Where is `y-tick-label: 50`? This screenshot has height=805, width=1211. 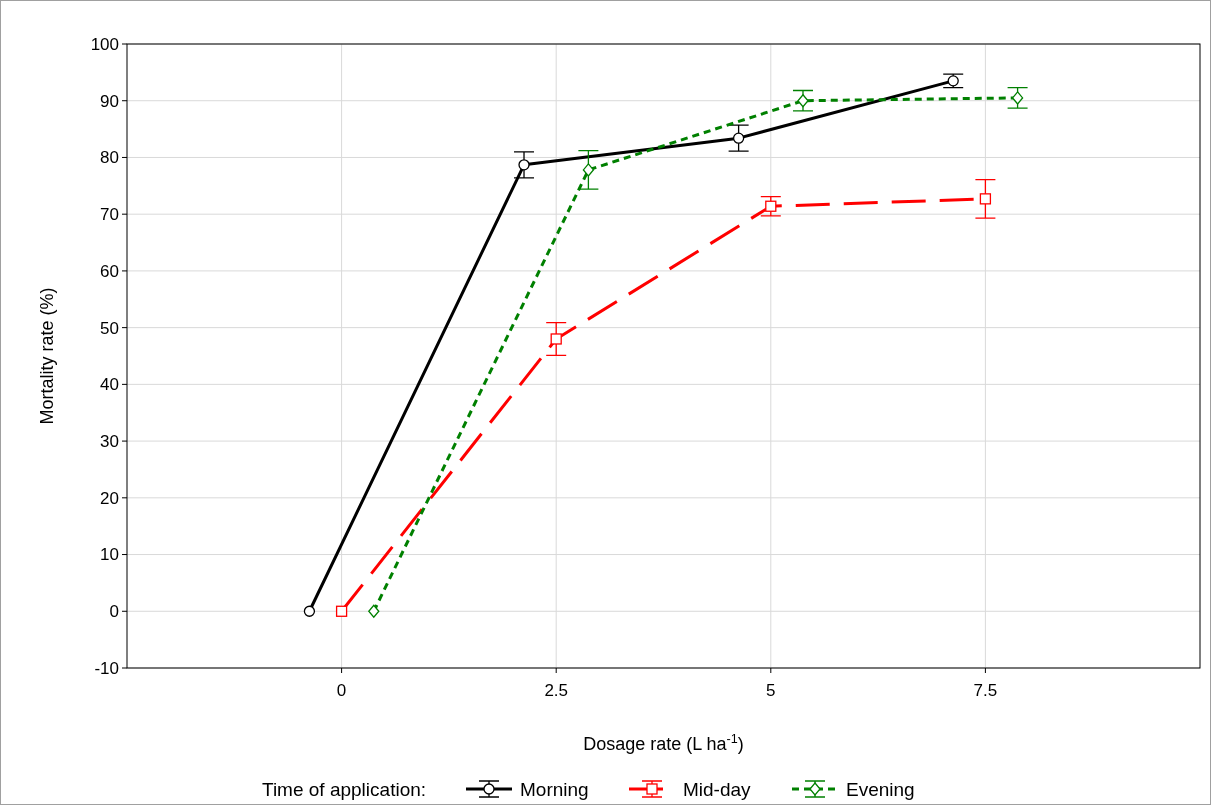
y-tick-label: 50 is located at coordinates (109, 328).